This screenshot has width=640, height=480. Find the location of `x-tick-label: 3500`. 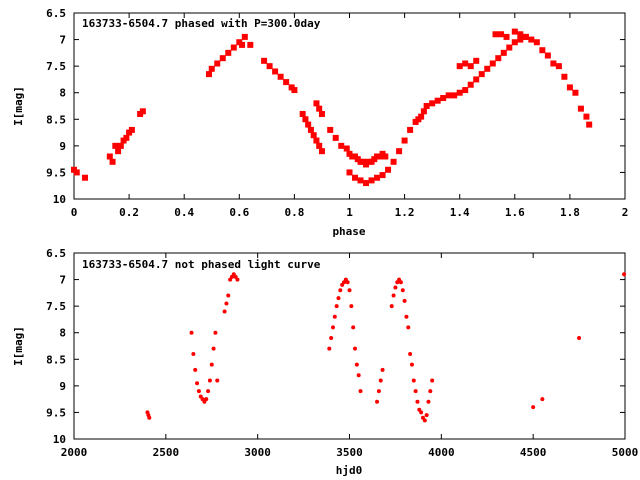

x-tick-label: 3500 is located at coordinates (349, 452).